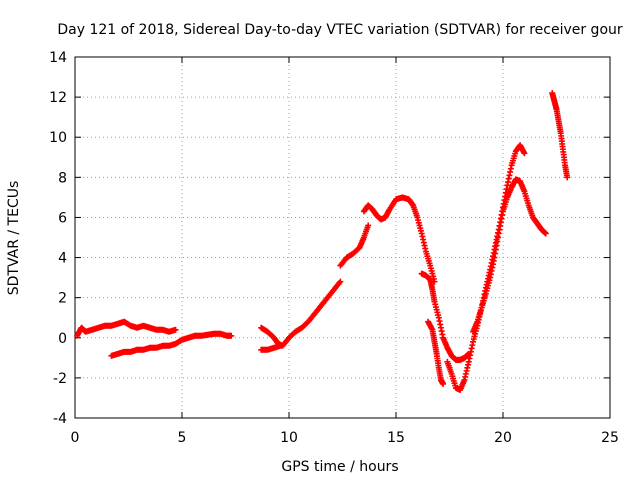  What do you see at coordinates (503, 438) in the screenshot?
I see `x-tick-label: 20` at bounding box center [503, 438].